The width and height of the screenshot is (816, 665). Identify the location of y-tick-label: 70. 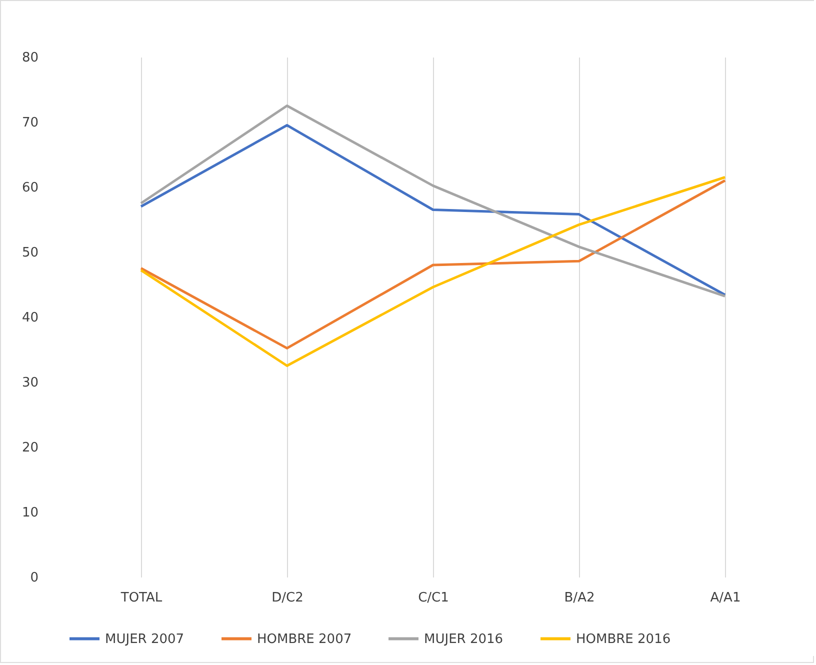
(30, 123).